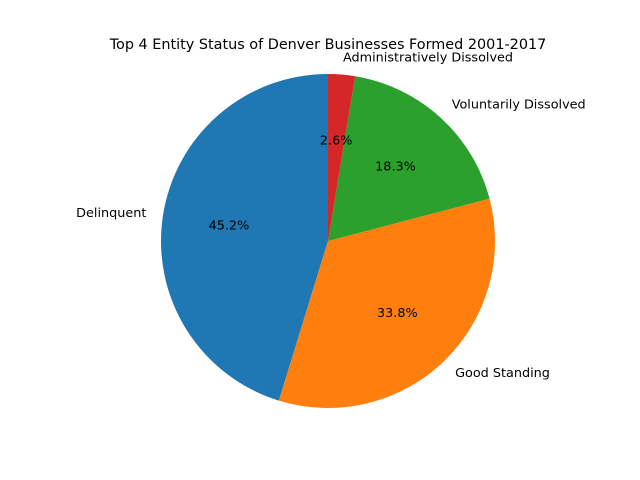  What do you see at coordinates (395, 166) in the screenshot?
I see `slice-percent-voluntarily-dissolved: 18.3%` at bounding box center [395, 166].